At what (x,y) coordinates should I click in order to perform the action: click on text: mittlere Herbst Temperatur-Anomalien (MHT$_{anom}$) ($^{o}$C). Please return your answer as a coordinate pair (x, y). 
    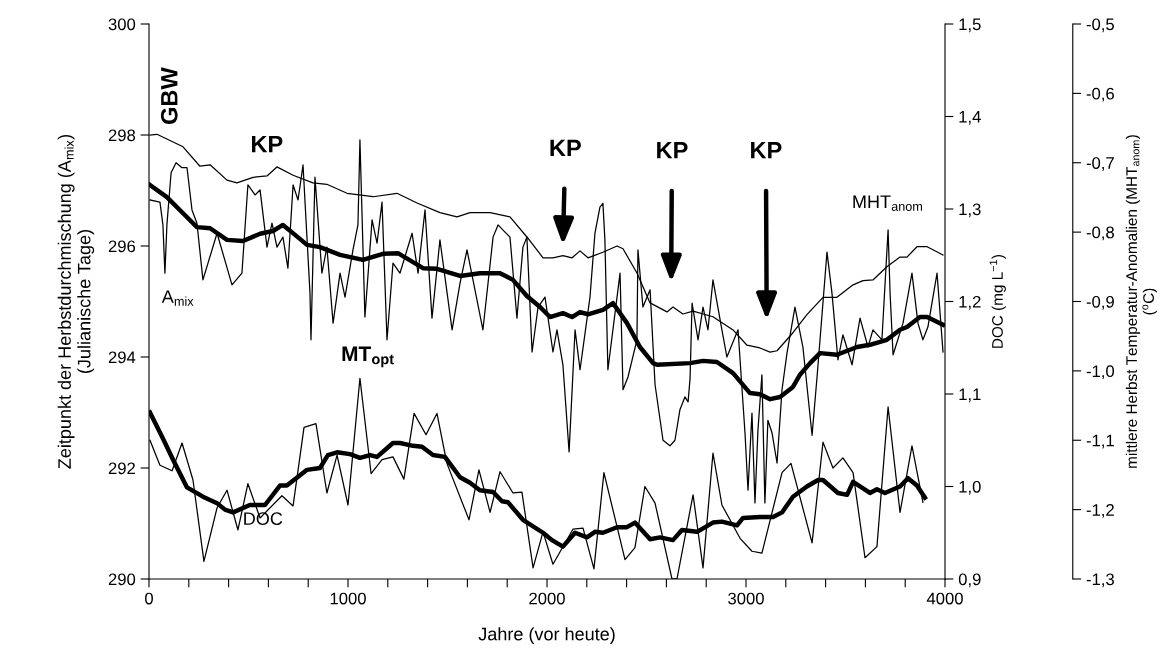
    Looking at the image, I should click on (1141, 301).